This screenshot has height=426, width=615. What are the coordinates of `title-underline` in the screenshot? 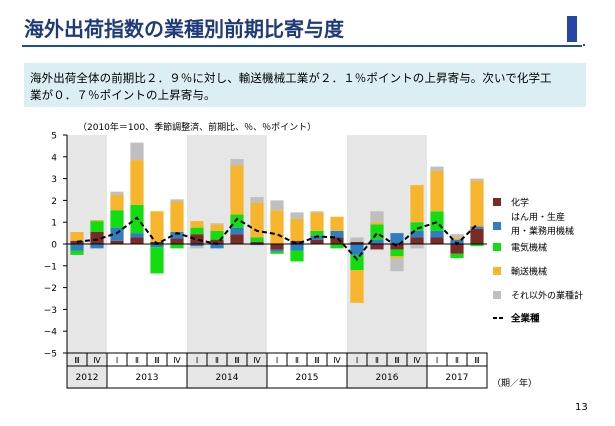 It's located at (302, 46).